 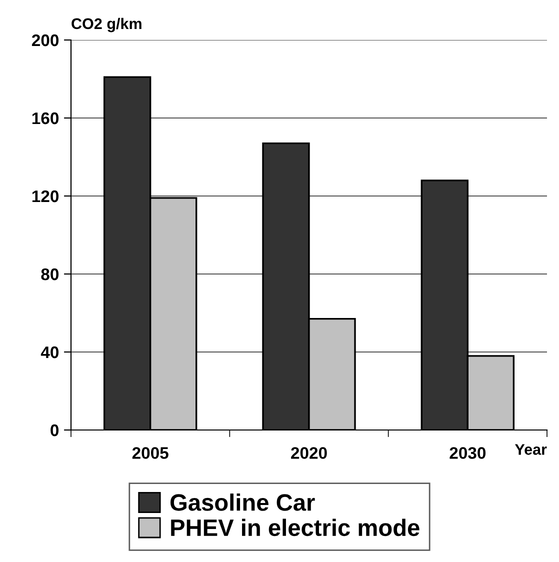 I want to click on y-tick-label: 200, so click(x=45, y=40).